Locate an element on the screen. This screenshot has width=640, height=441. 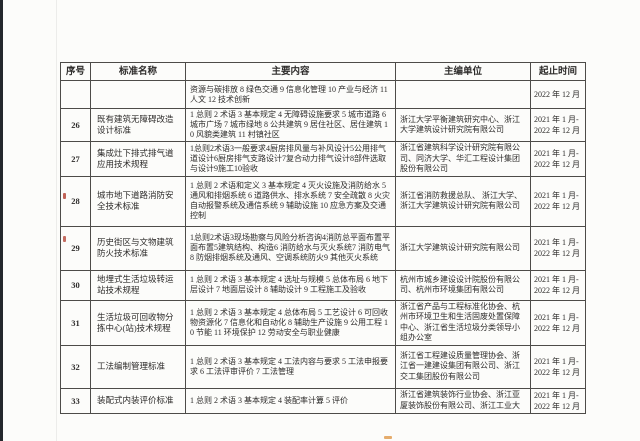
cell-standard-name: 历史街区与文物建筑防火技术标准 is located at coordinates (138, 248).